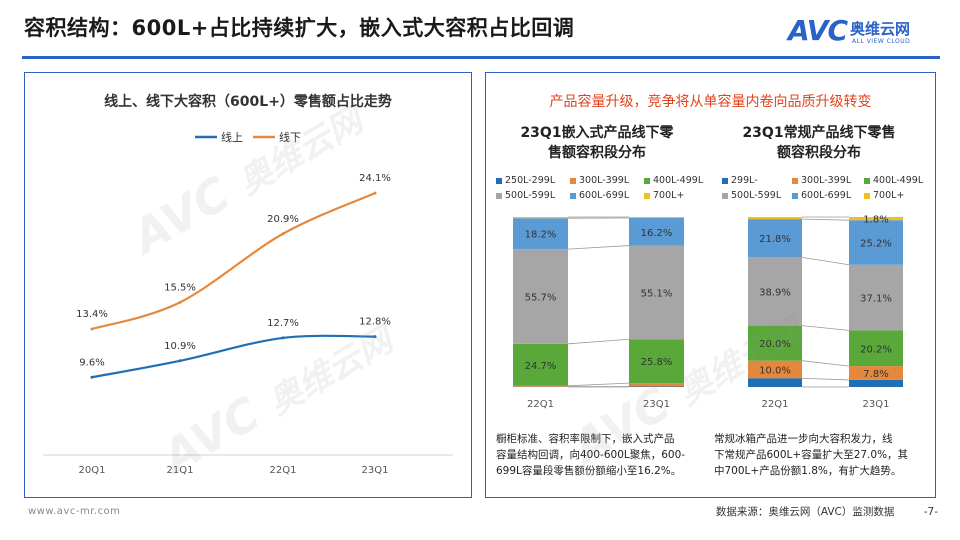 The width and height of the screenshot is (960, 540). Describe the element at coordinates (744, 180) in the screenshot. I see `legend-label: 299L-` at that location.